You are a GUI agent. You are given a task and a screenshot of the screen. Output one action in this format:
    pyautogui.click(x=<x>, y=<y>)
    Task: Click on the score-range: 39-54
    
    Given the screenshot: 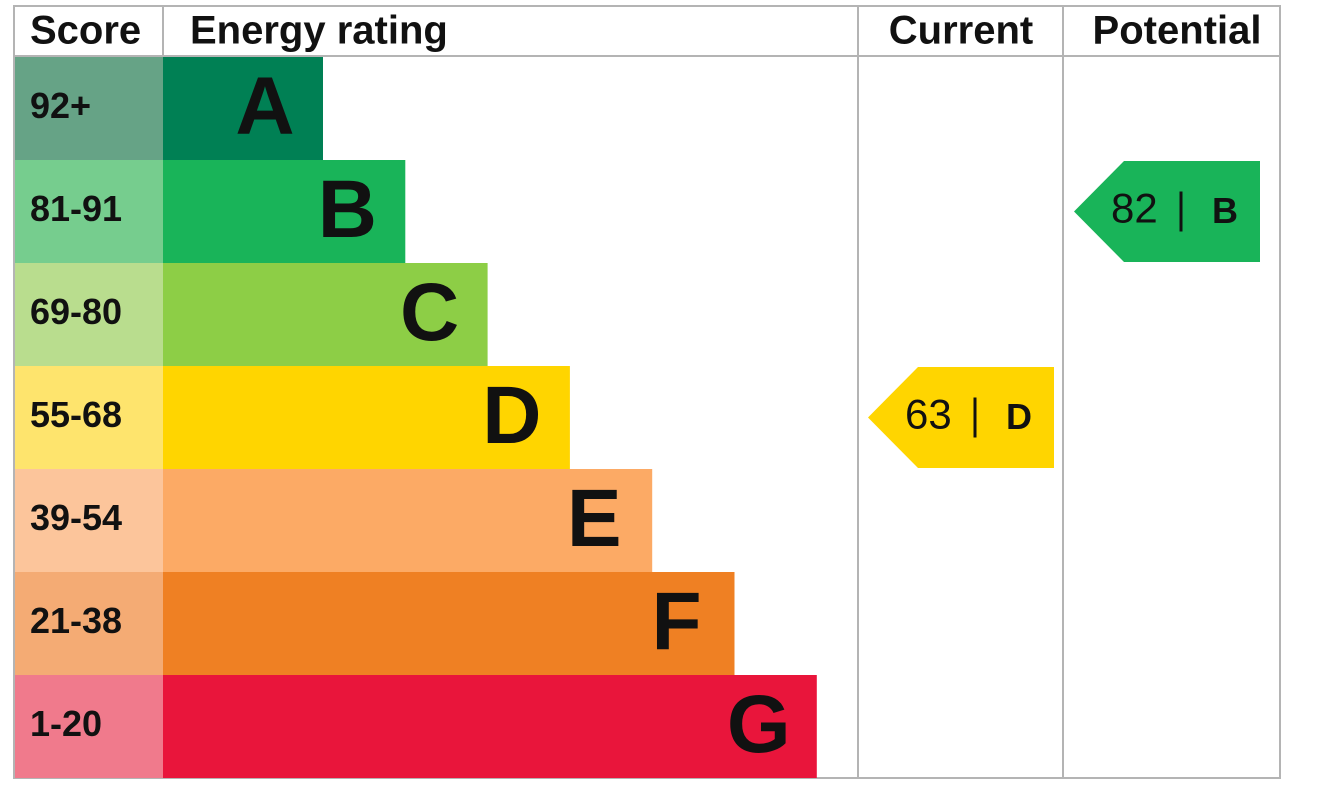 What is the action you would take?
    pyautogui.click(x=76, y=517)
    